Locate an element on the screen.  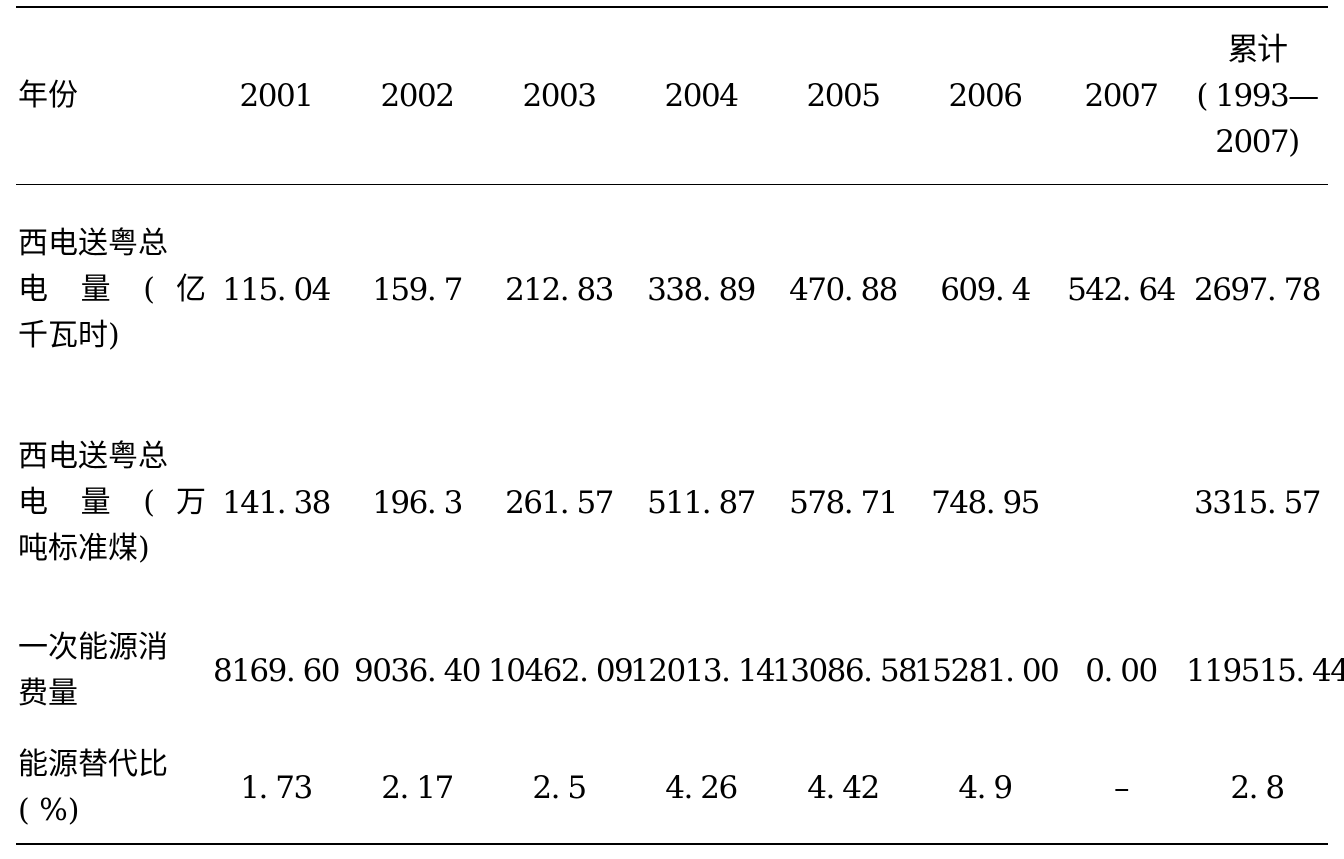
row-label-line2: 费量 is located at coordinates (48, 693).